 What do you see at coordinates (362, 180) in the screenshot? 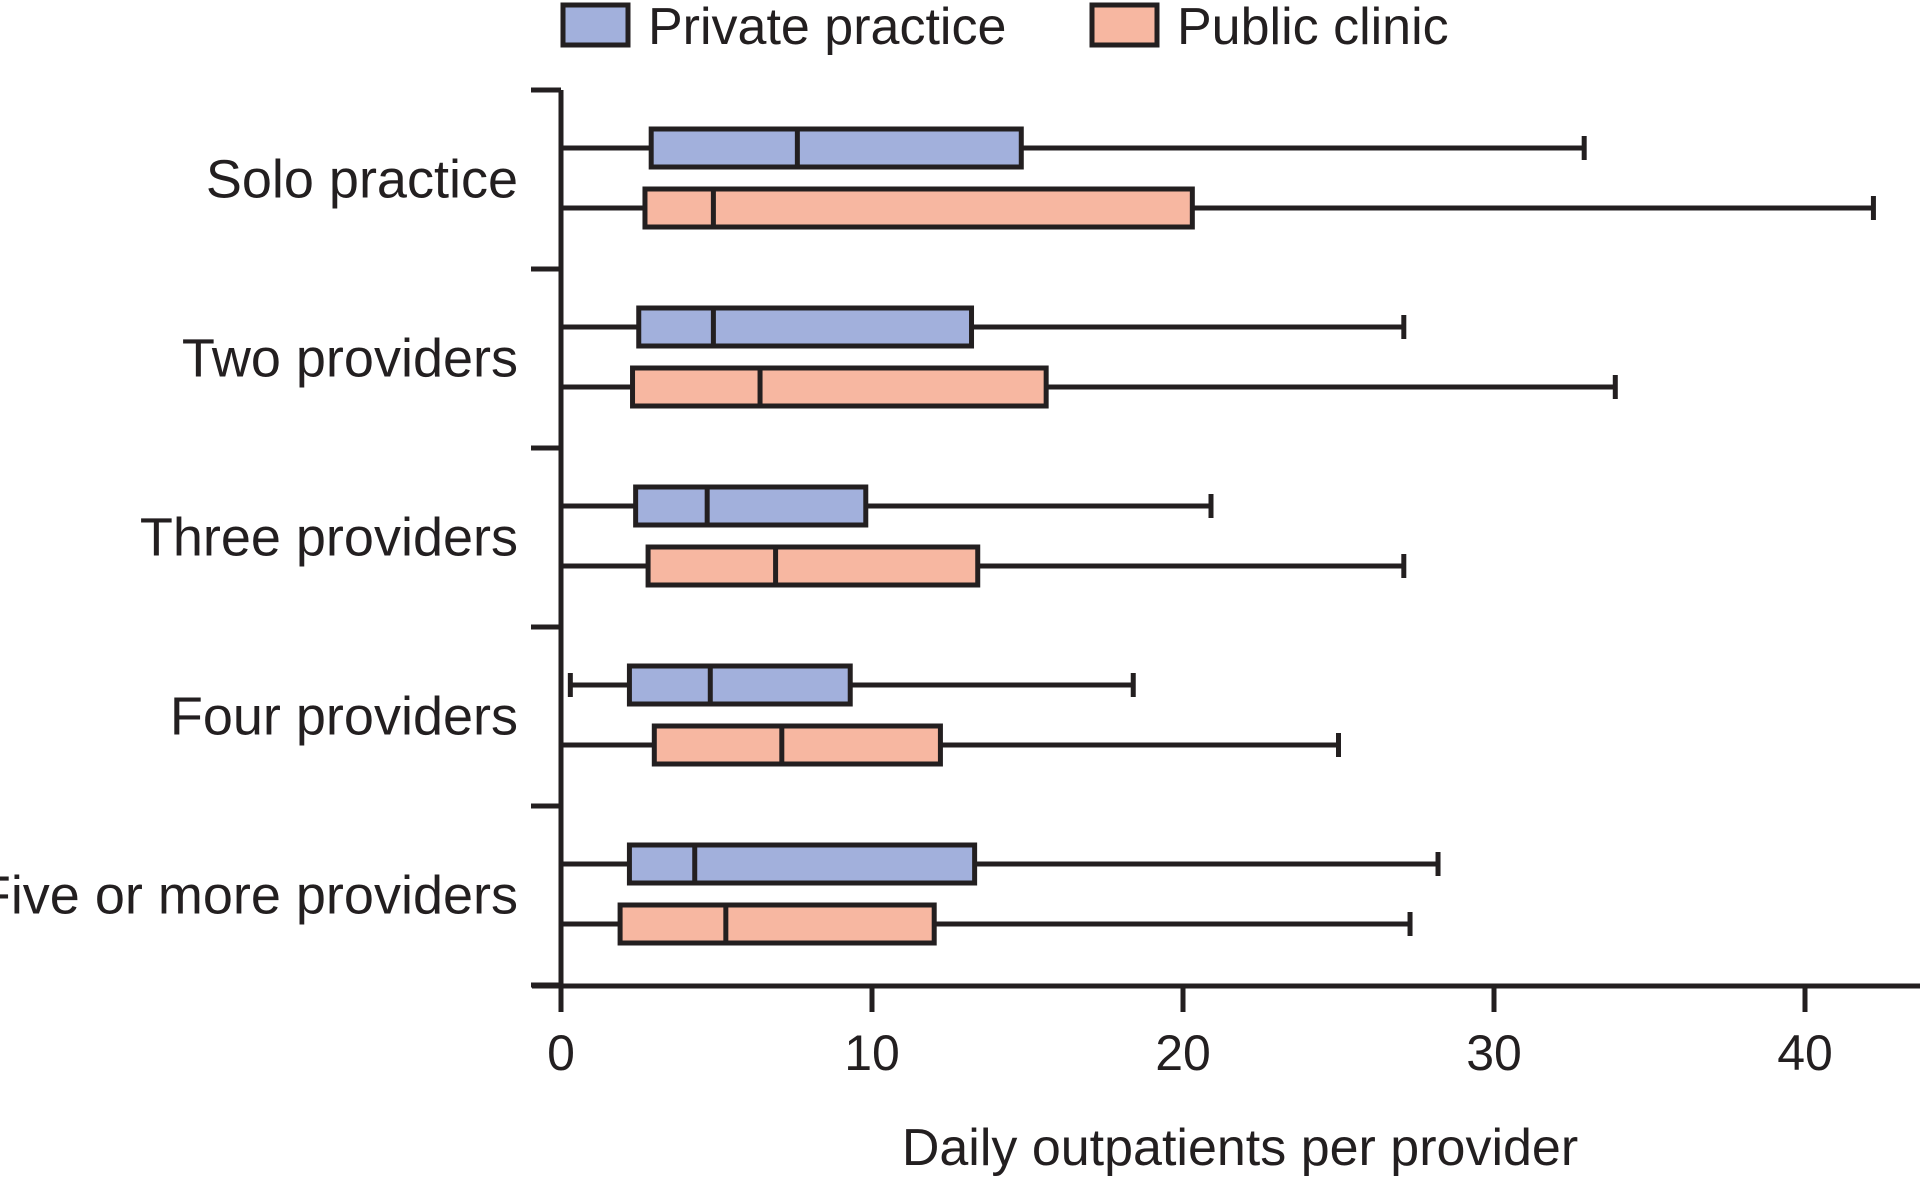
I see `category-label-solo-practice: Solo practice` at bounding box center [362, 180].